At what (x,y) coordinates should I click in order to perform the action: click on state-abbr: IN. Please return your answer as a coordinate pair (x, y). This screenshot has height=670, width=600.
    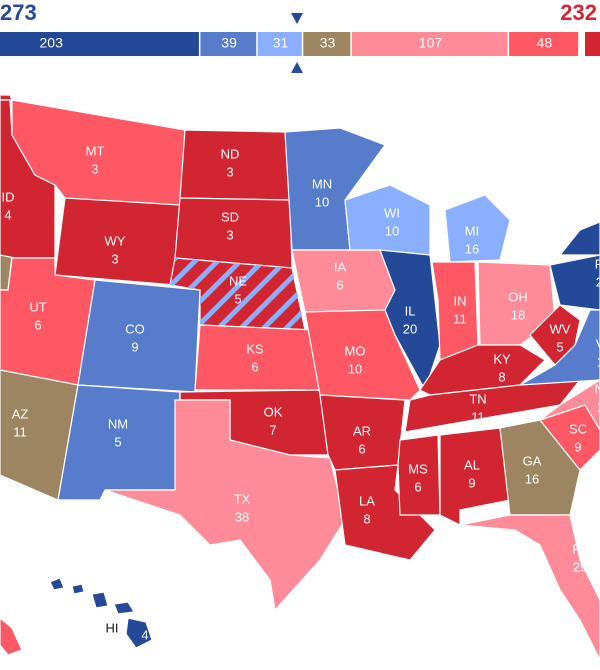
    Looking at the image, I should click on (460, 300).